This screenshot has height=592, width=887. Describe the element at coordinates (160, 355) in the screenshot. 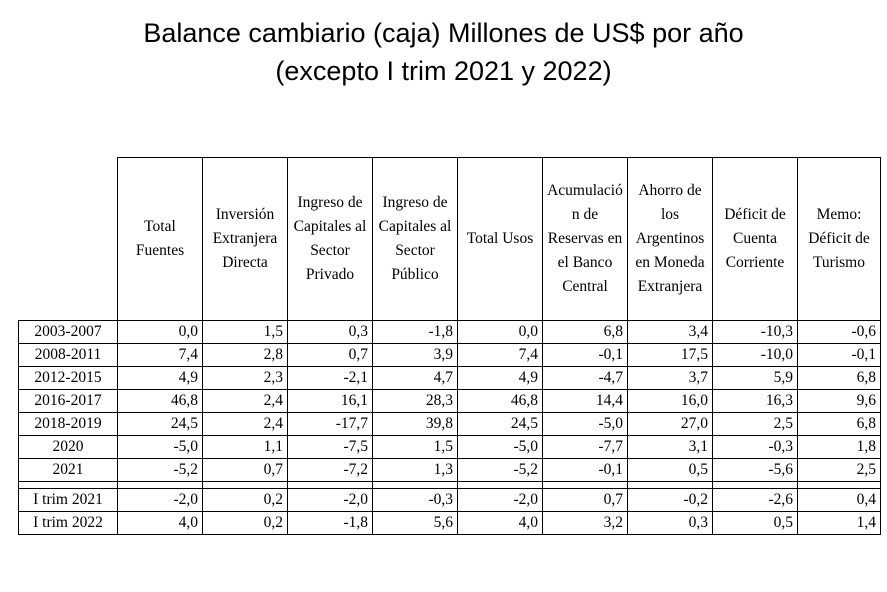

I see `table-cell: 7,4` at that location.